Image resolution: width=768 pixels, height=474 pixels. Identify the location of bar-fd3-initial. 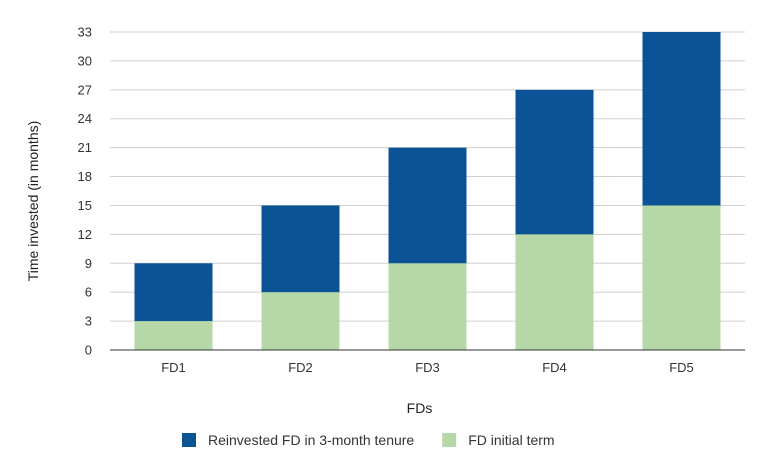
(427, 306).